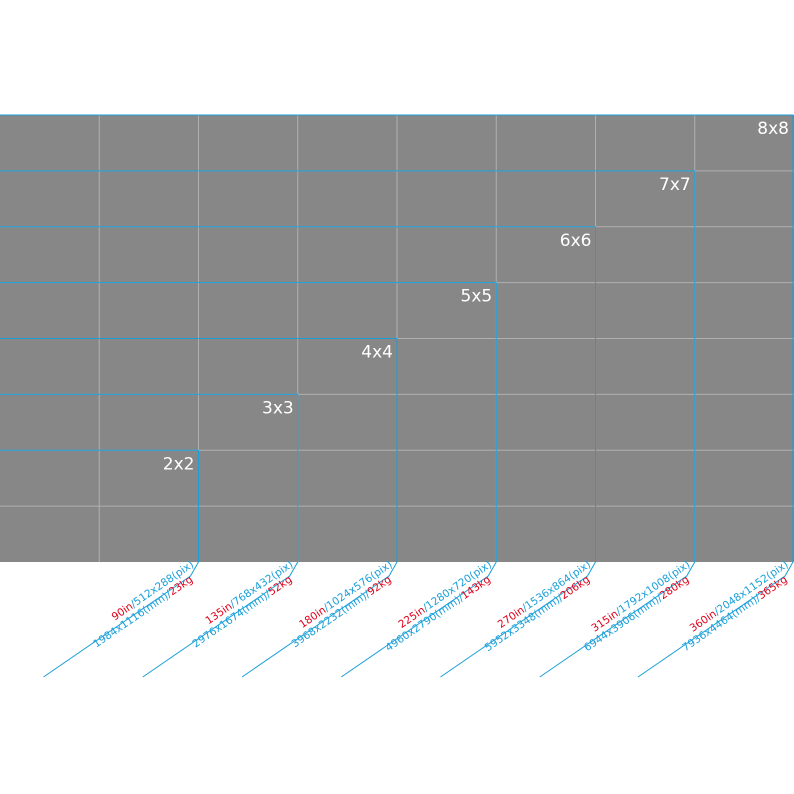 Image resolution: width=794 pixels, height=794 pixels. I want to click on spec-line: 4960x2790(mm)/143kg, so click(438, 614).